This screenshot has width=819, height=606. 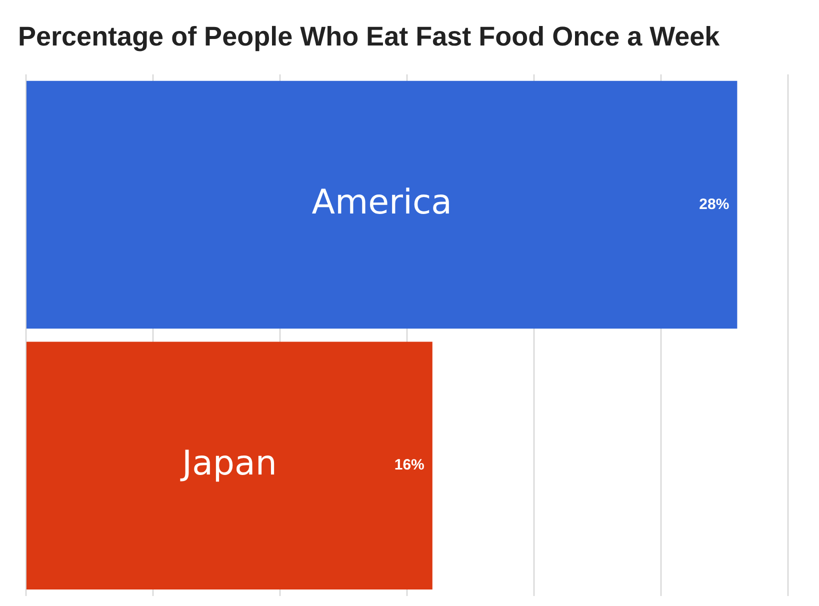 What do you see at coordinates (714, 204) in the screenshot?
I see `data-label: 28%` at bounding box center [714, 204].